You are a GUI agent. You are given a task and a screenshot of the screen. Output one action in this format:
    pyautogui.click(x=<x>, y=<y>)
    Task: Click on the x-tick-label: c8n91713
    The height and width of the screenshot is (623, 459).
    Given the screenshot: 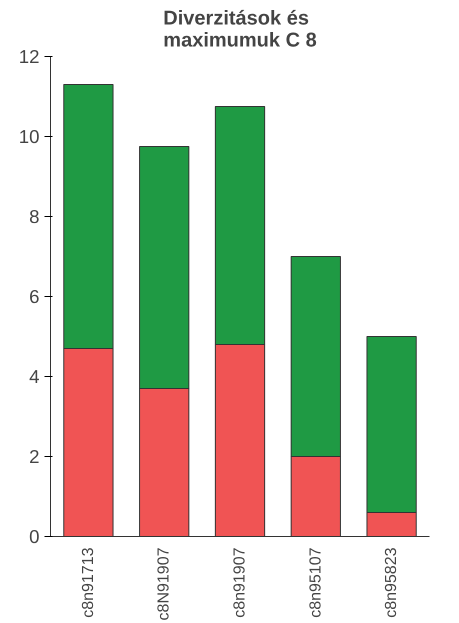 What is the action you would take?
    pyautogui.click(x=88, y=582)
    